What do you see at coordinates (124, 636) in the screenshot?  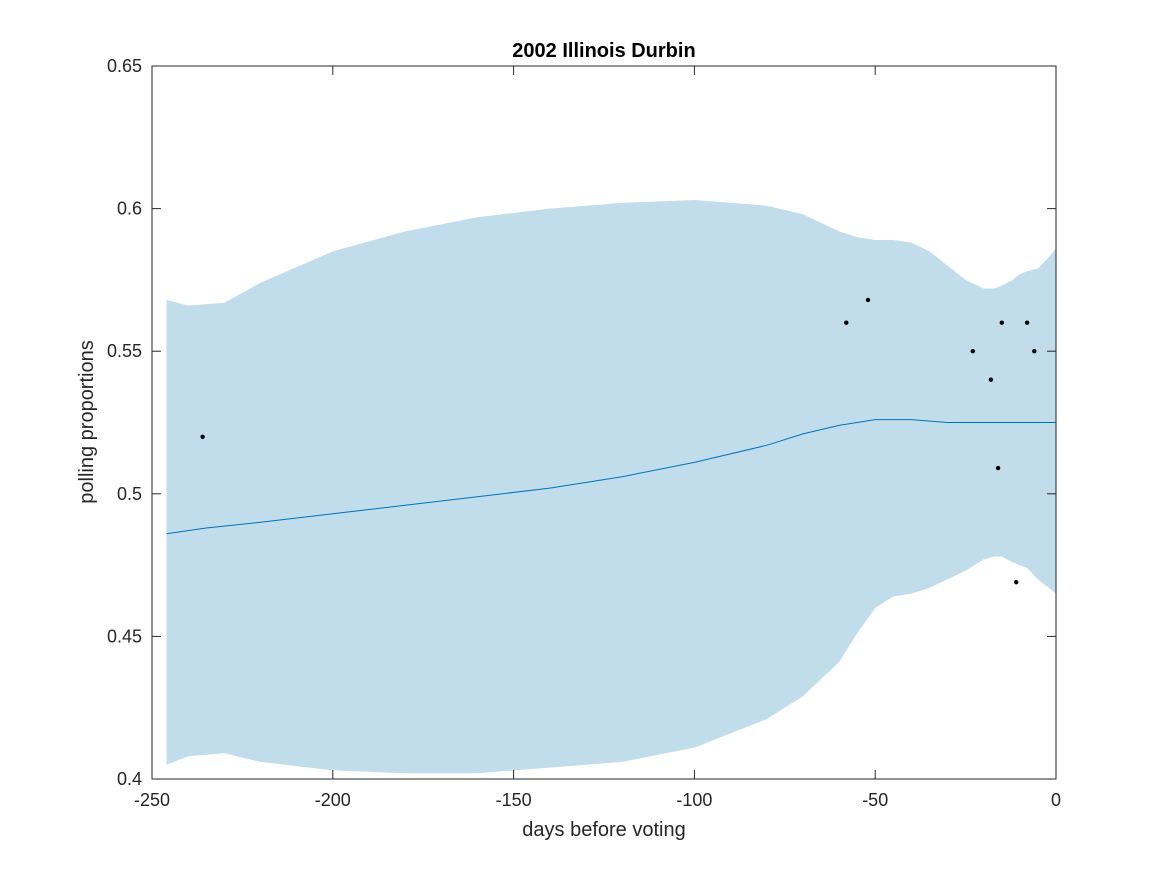 I see `y-tick-label: 0.45` at bounding box center [124, 636].